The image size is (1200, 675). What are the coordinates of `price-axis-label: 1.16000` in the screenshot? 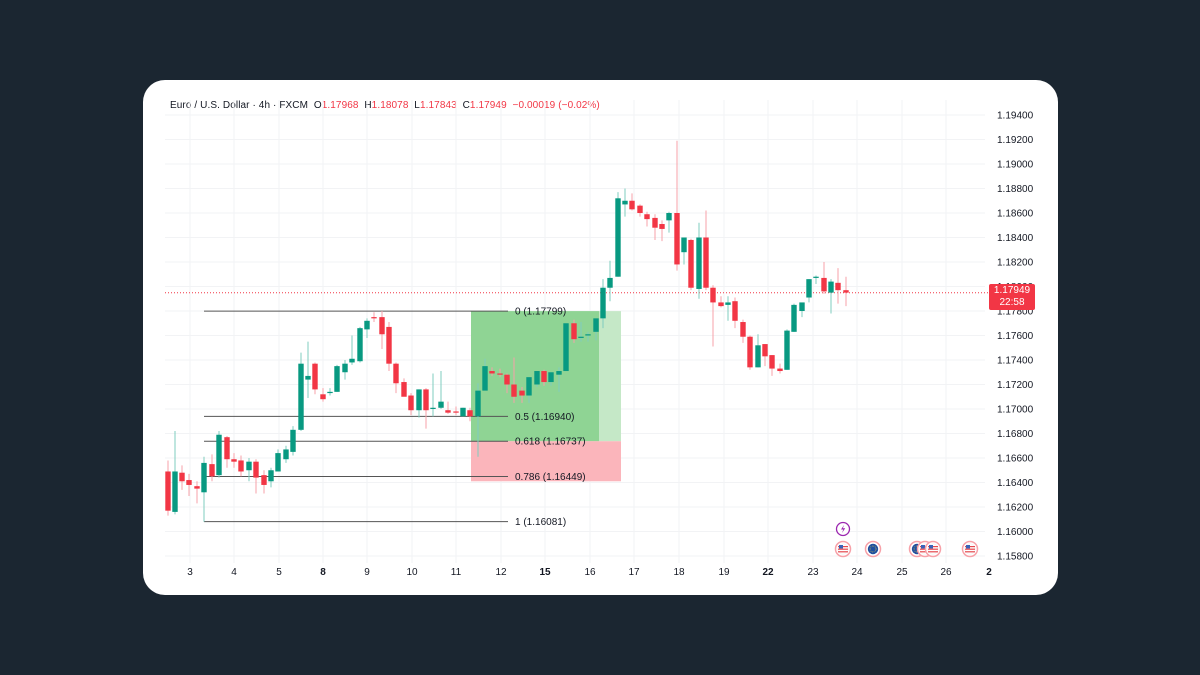 It's located at (1015, 532).